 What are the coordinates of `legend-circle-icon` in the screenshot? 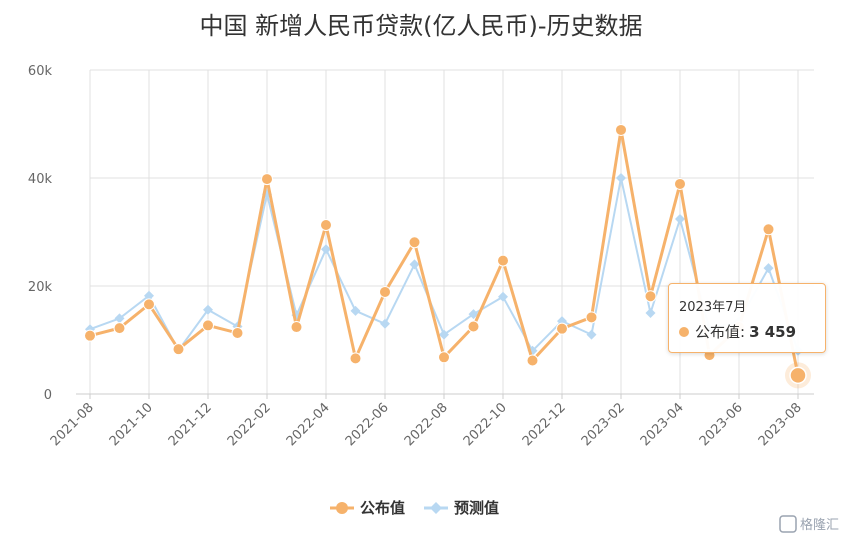 It's located at (342, 508).